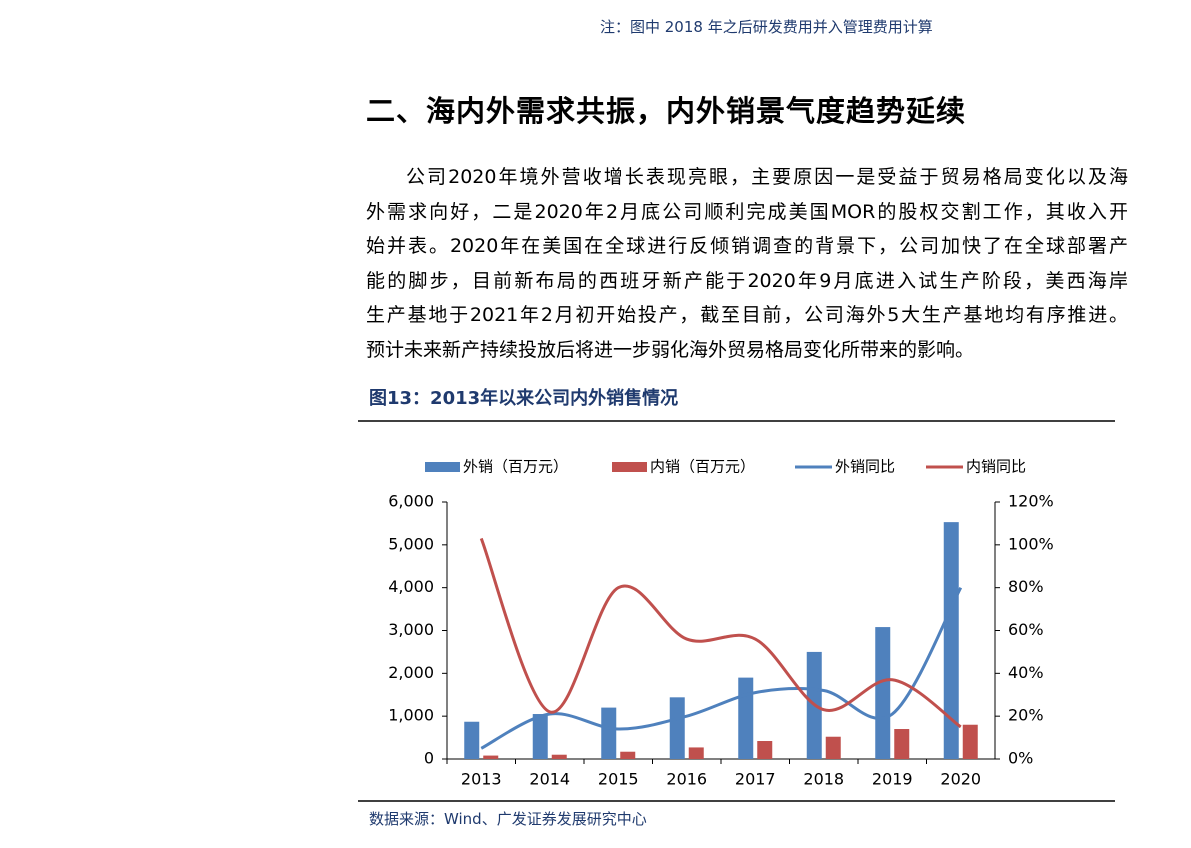 This screenshot has height=848, width=1191. What do you see at coordinates (1026, 715) in the screenshot?
I see `y2-tick-label: 20%` at bounding box center [1026, 715].